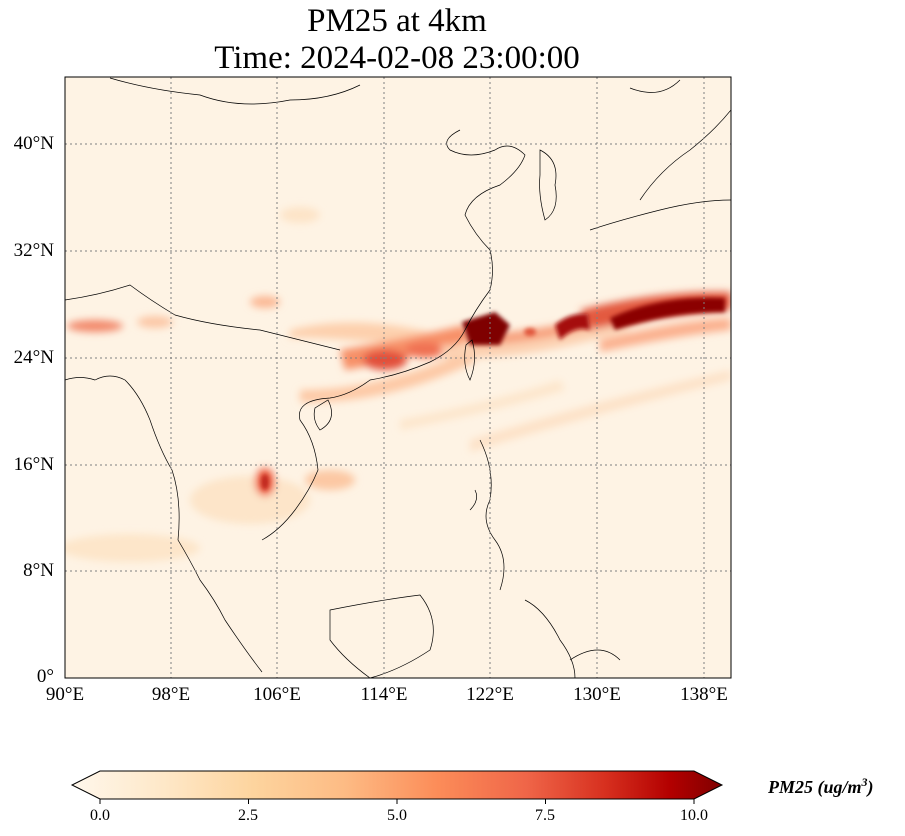 The image size is (905, 836). I want to click on colorbar-label-exponent: 3, so click(864, 782).